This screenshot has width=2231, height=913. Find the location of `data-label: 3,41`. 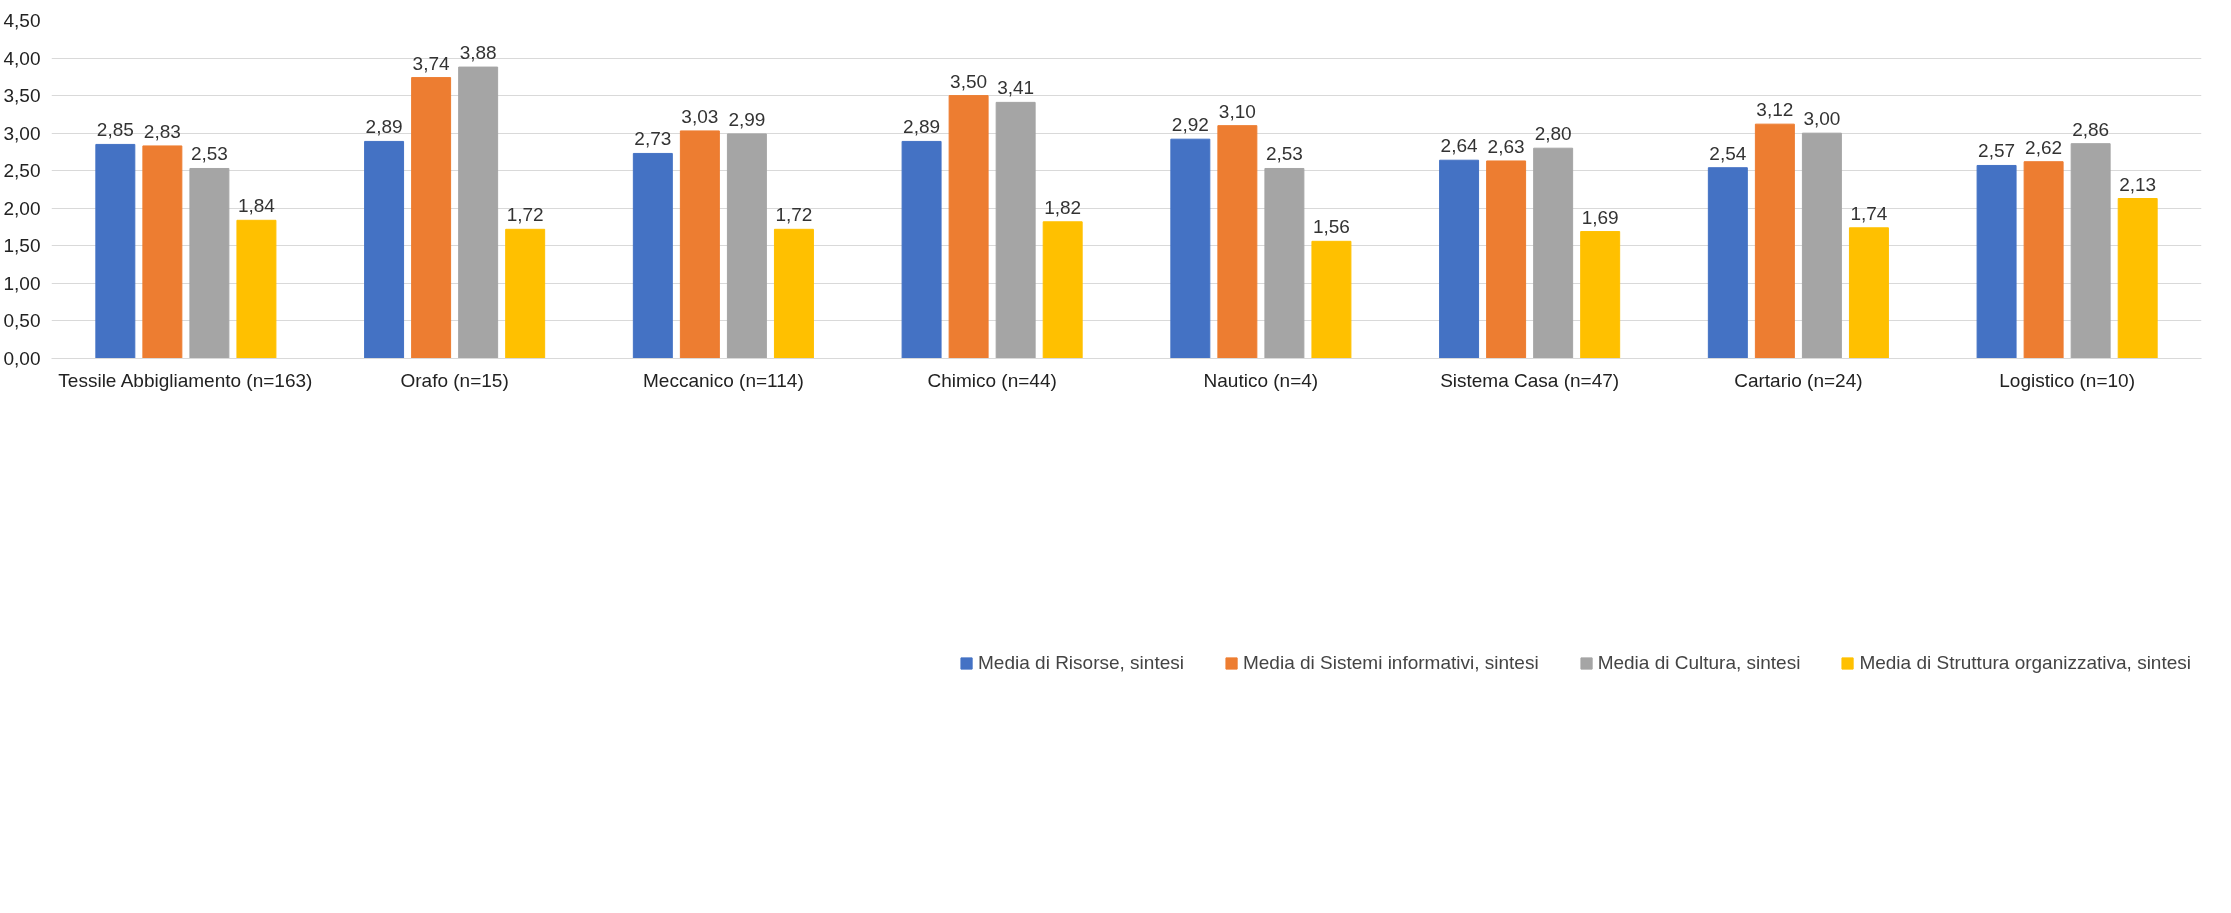

data-label: 3,41 is located at coordinates (1016, 88).